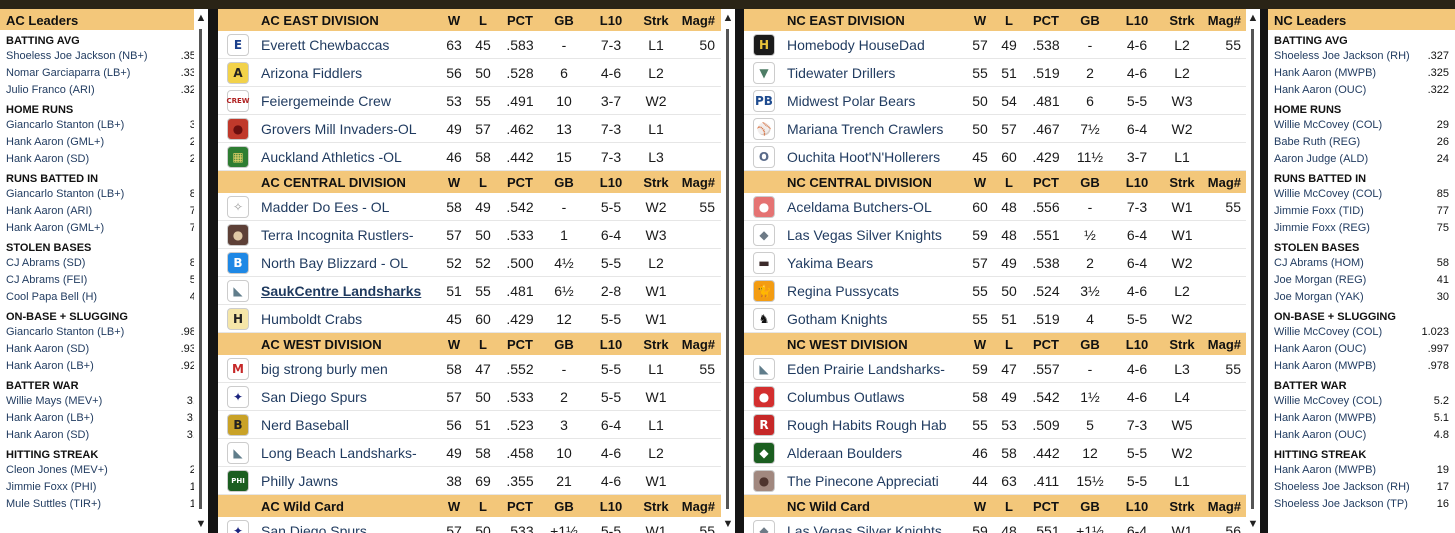 This screenshot has width=1455, height=533. Describe the element at coordinates (324, 368) in the screenshot. I see `team-name-link: big strong burly men` at that location.